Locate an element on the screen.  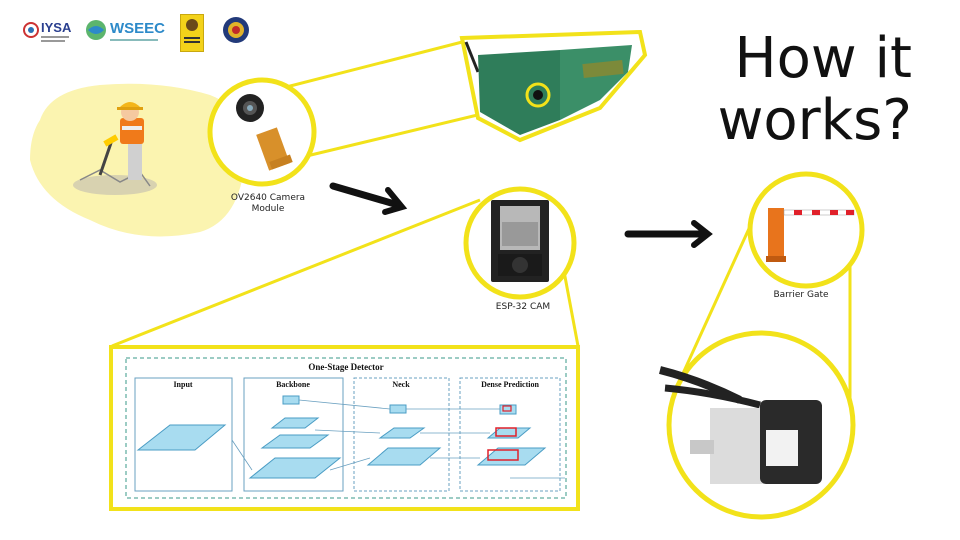
neck-section-box is located at coordinates (401, 434).